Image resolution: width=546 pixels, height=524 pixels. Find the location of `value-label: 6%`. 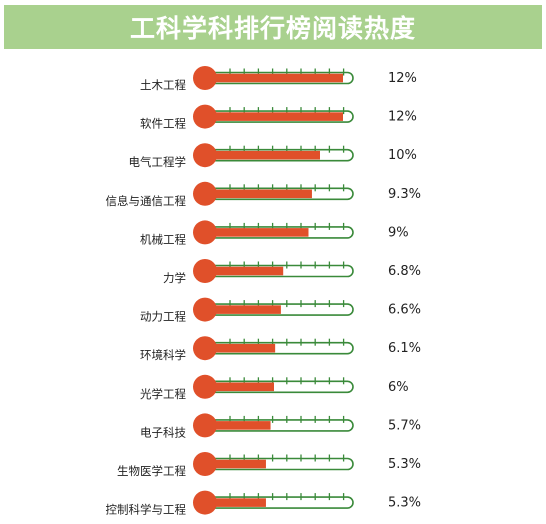

value-label: 6% is located at coordinates (398, 387).